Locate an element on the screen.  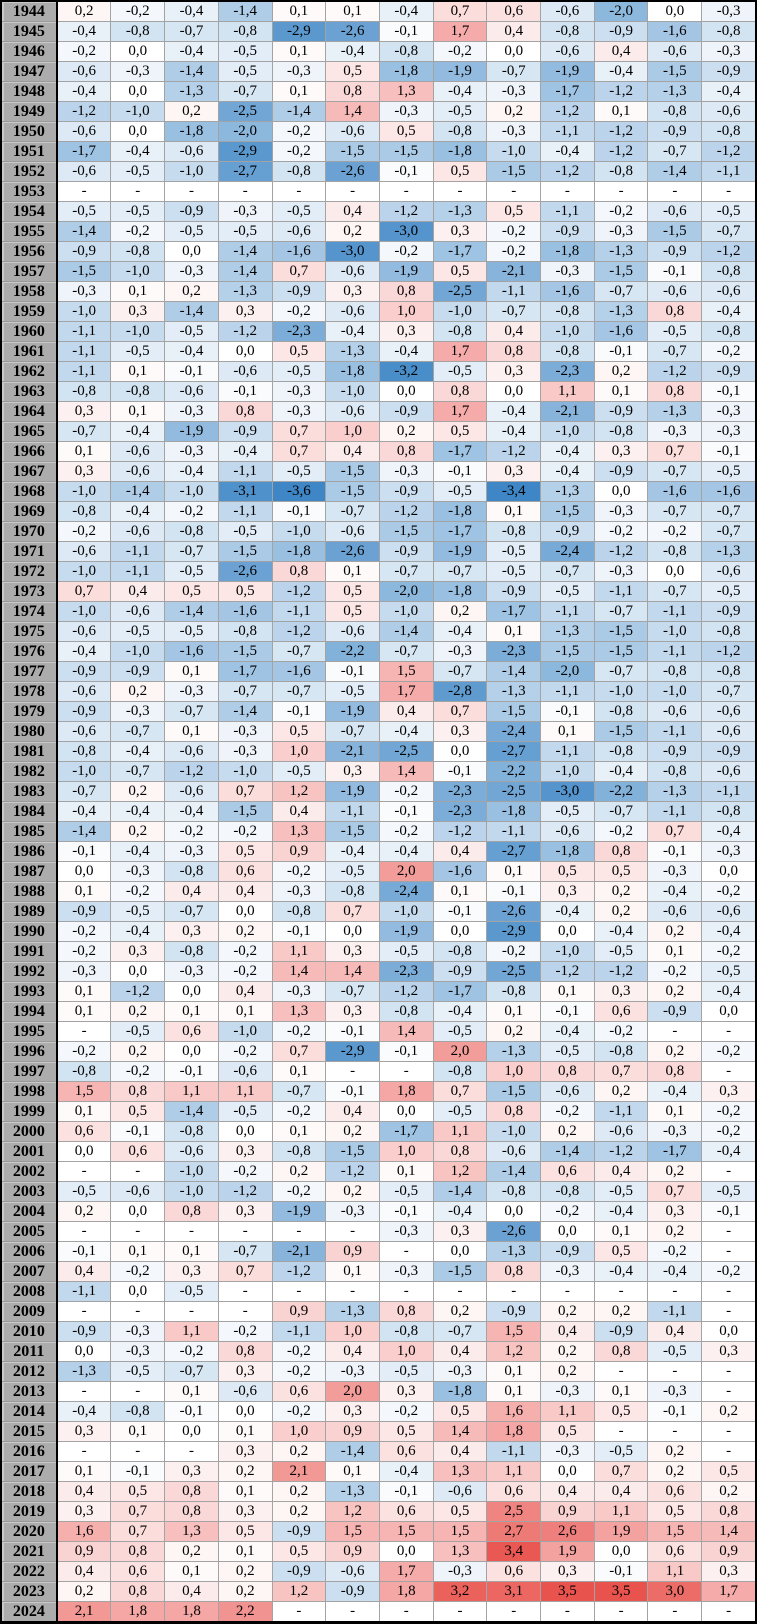
heatmap-cell: 1,0 is located at coordinates (299, 1431).